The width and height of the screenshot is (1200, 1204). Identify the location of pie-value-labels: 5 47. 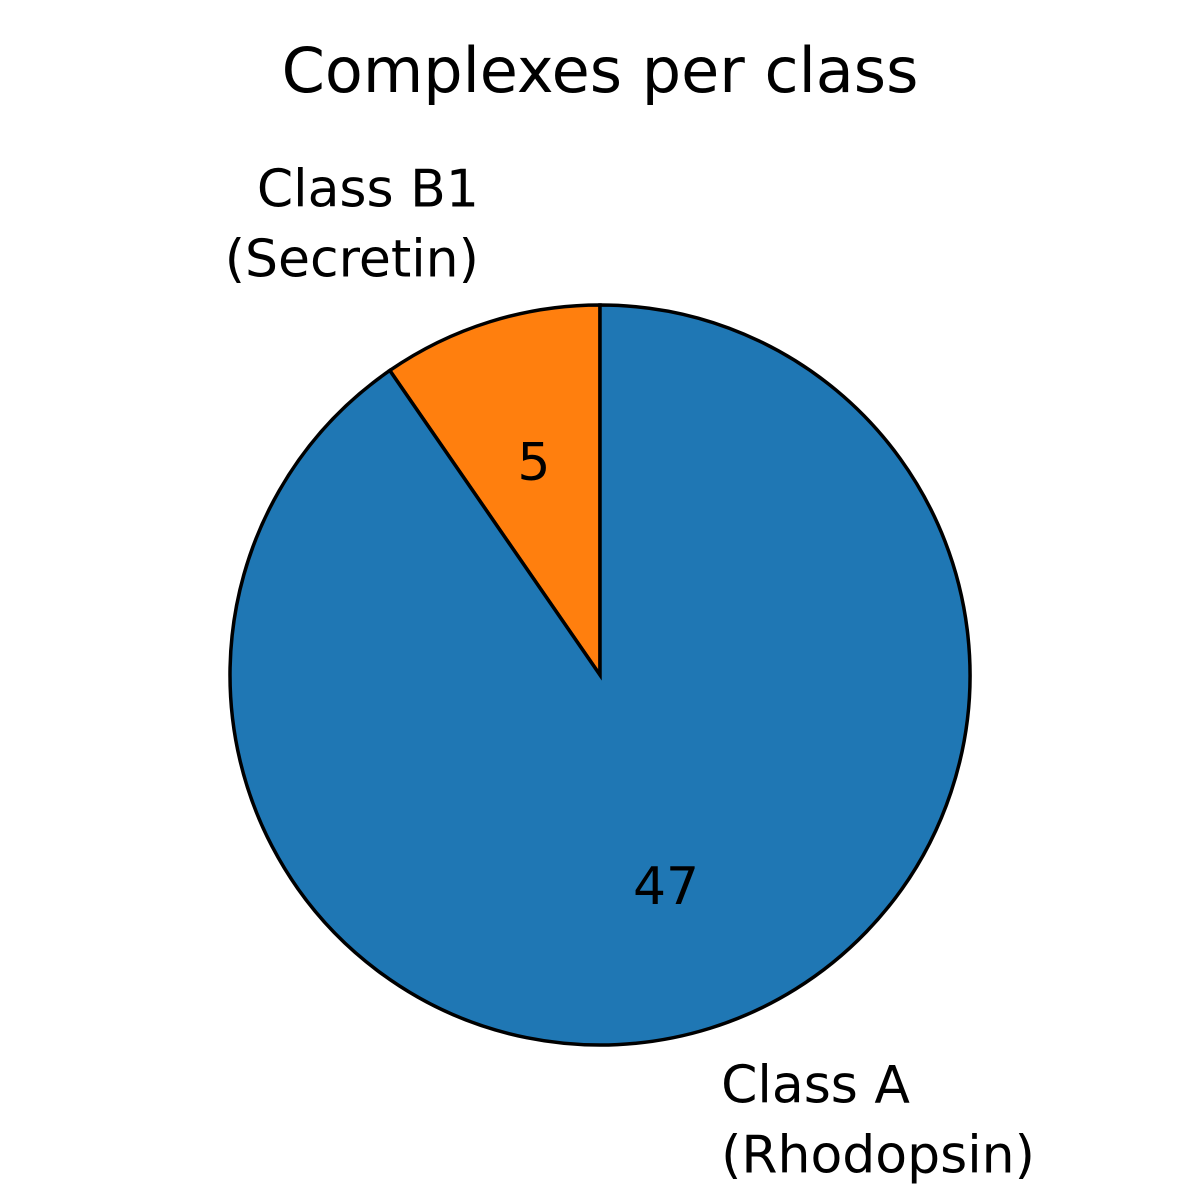
(608, 675).